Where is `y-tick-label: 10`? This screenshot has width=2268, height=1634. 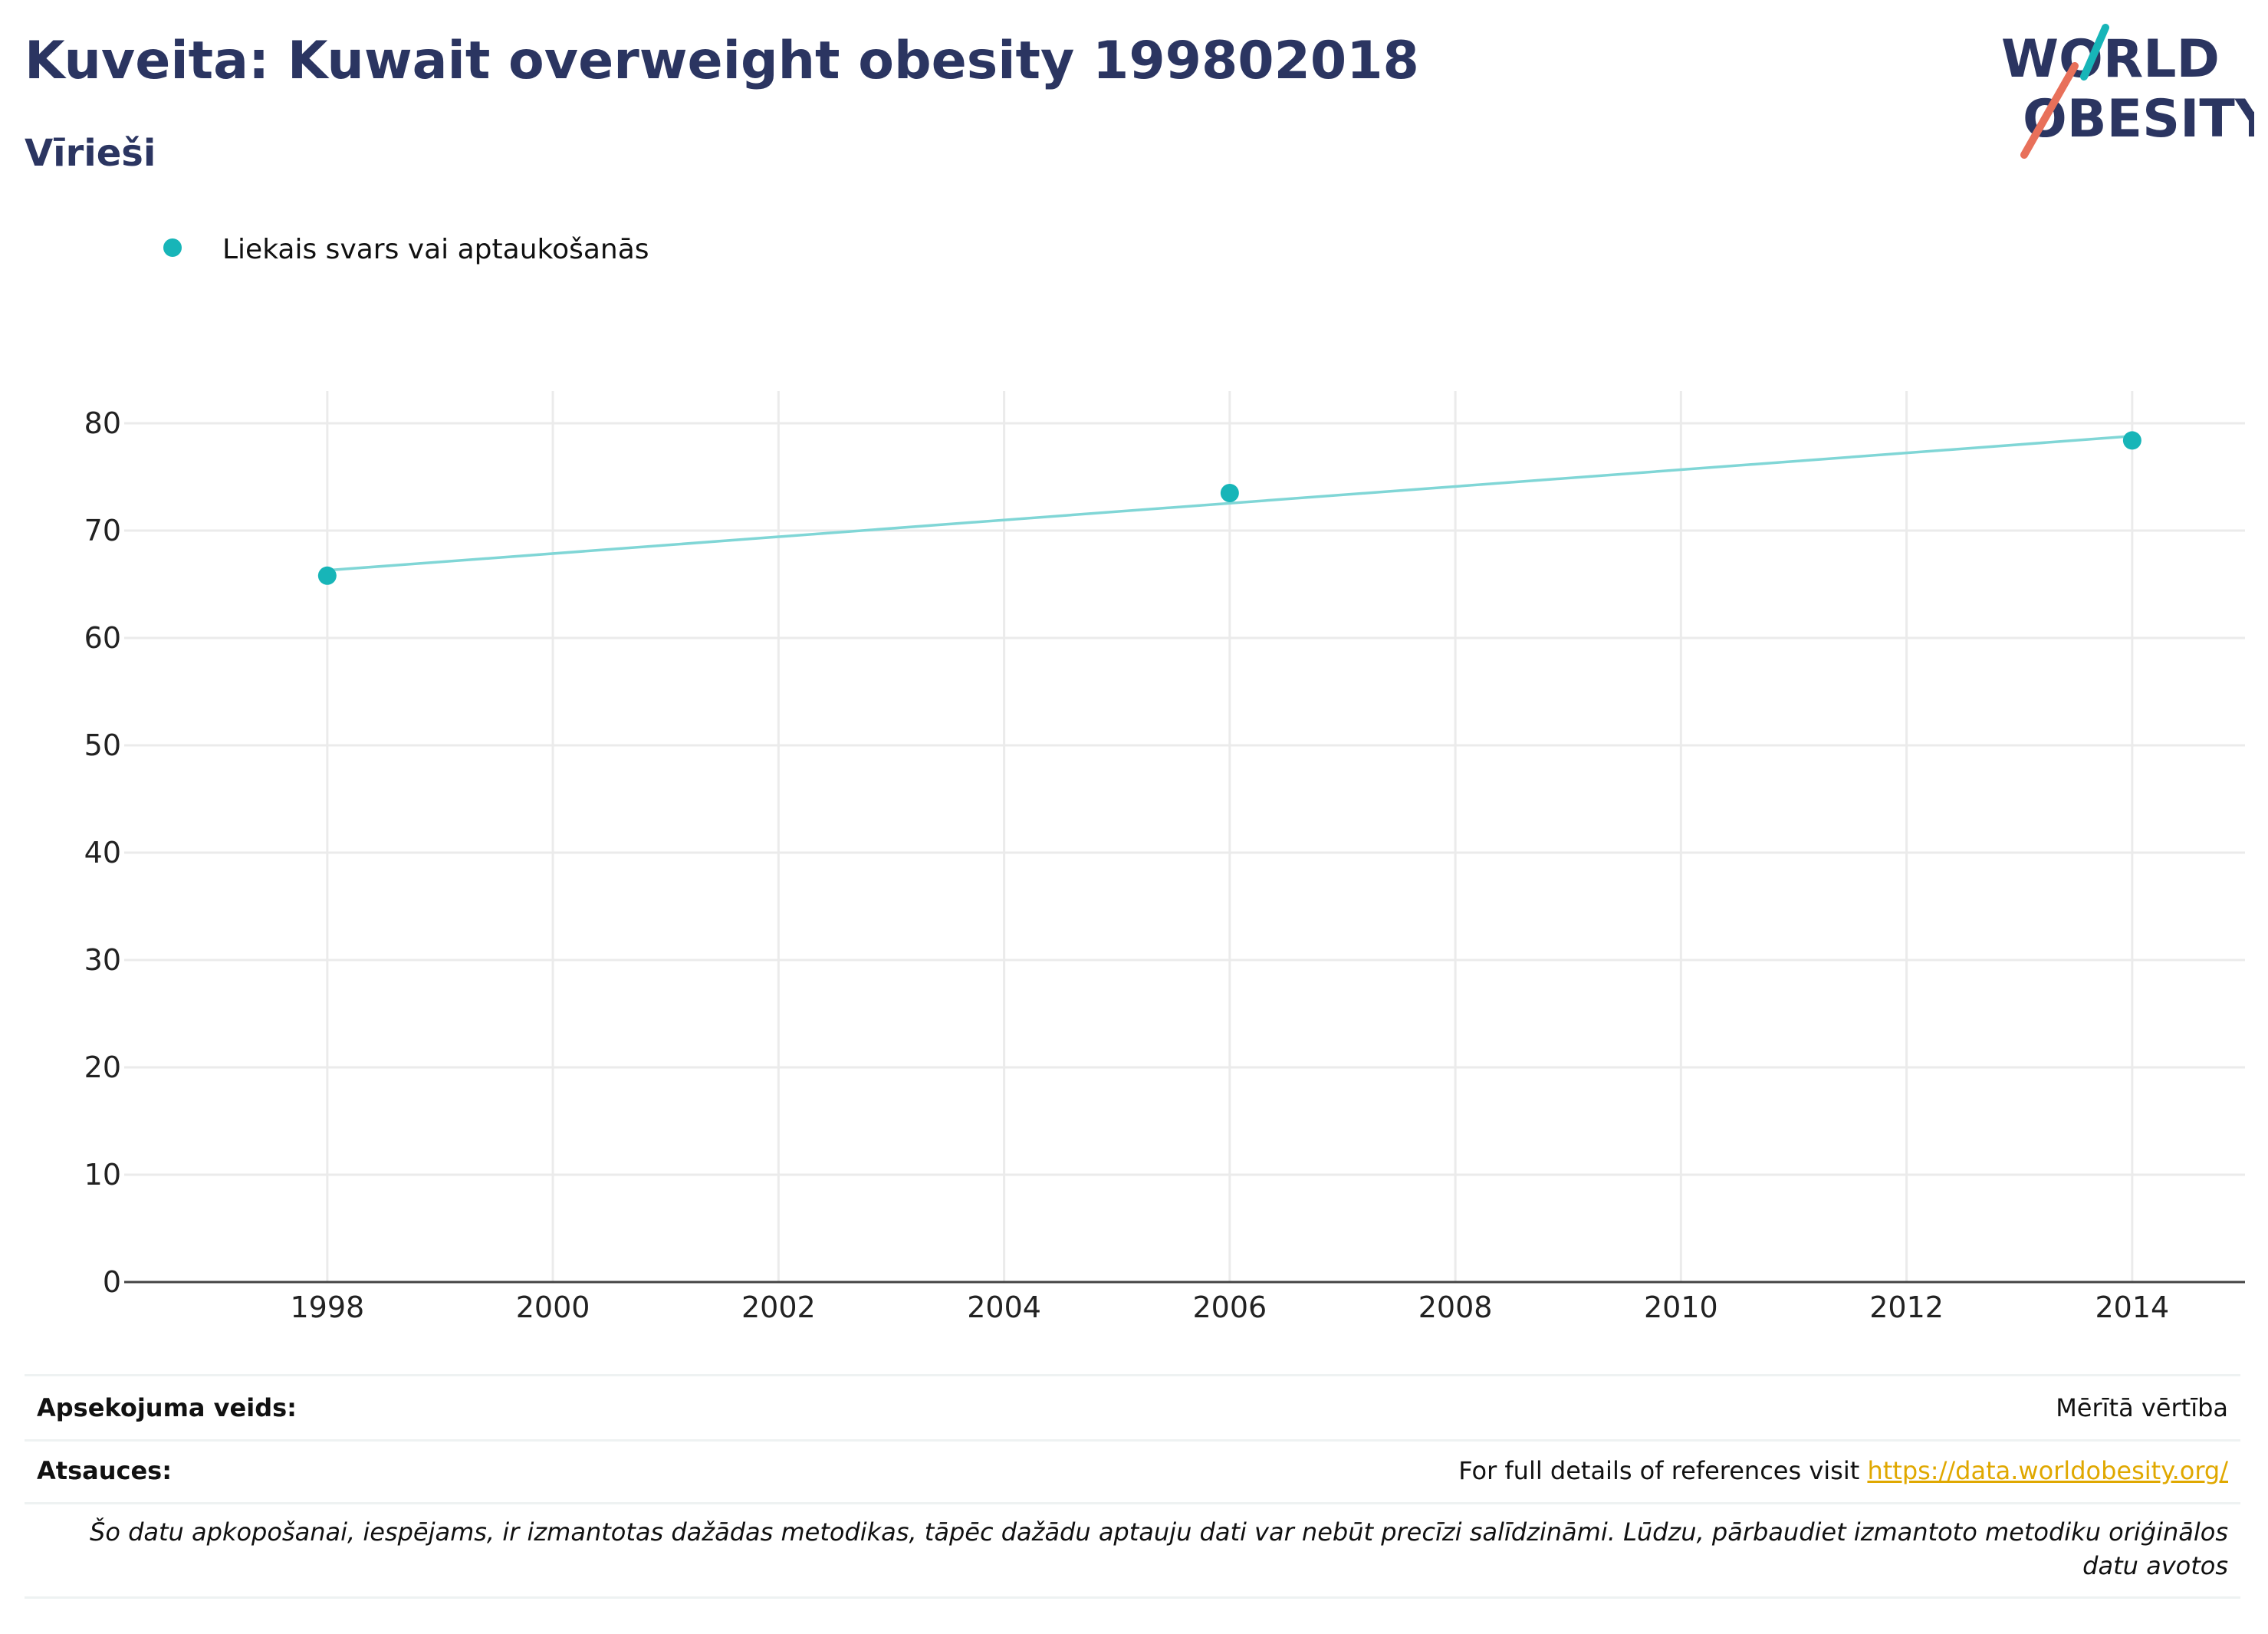 y-tick-label: 10 is located at coordinates (102, 1175).